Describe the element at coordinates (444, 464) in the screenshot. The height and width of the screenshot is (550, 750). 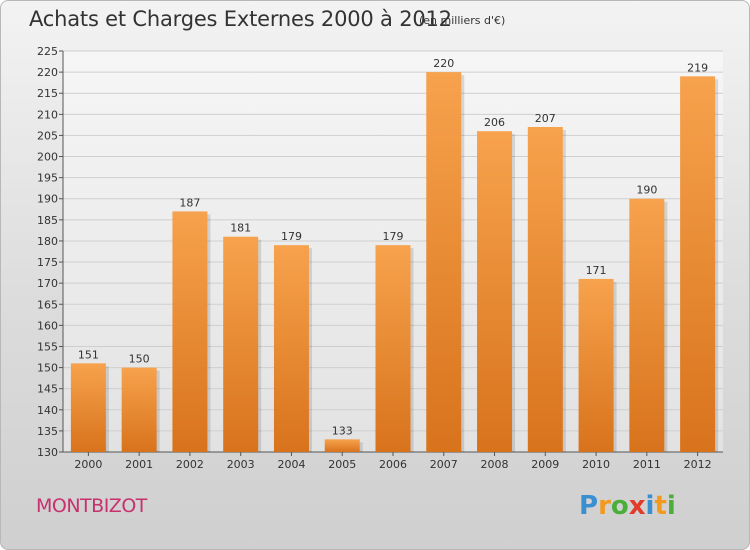
I see `x-tick-label: 2007` at that location.